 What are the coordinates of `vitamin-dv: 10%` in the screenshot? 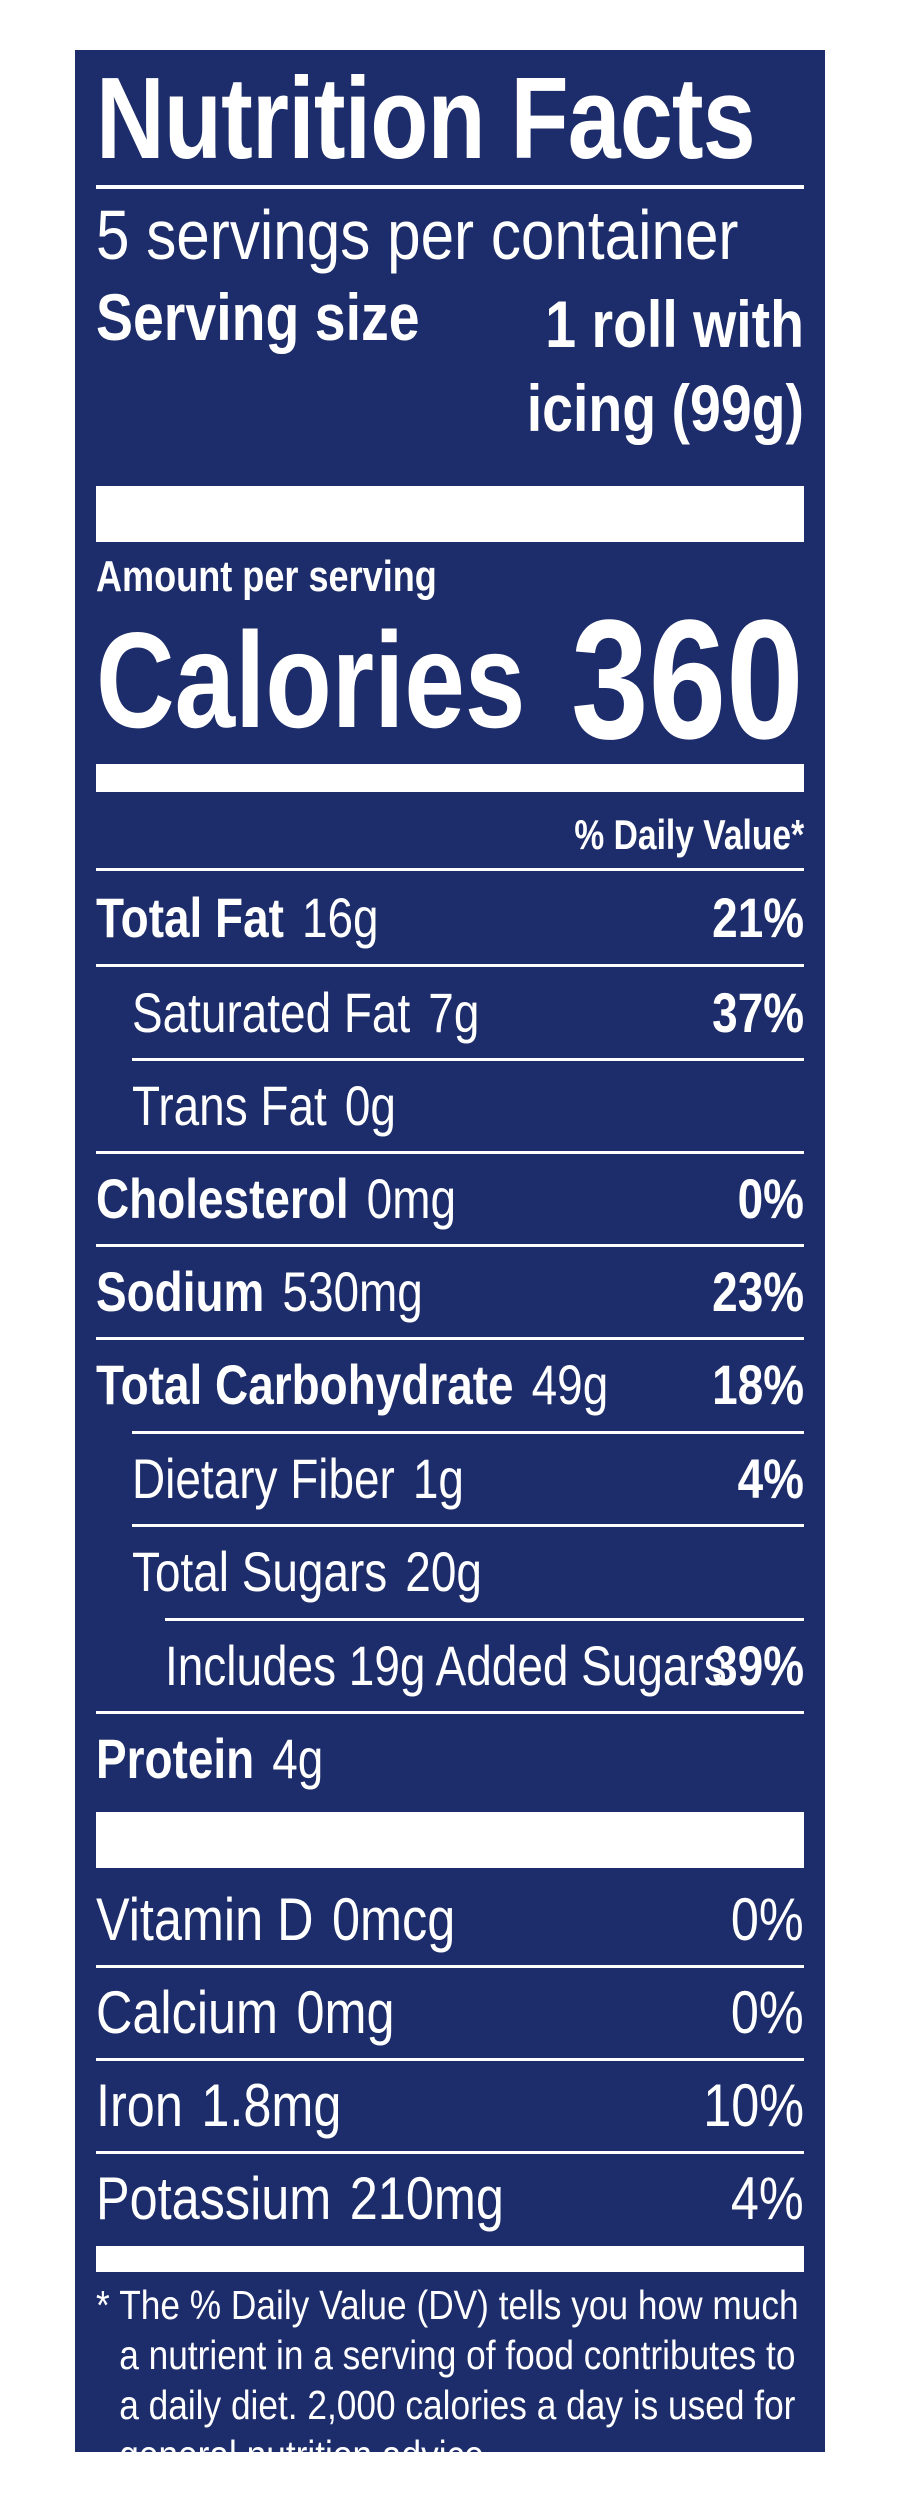 It's located at (753, 2105).